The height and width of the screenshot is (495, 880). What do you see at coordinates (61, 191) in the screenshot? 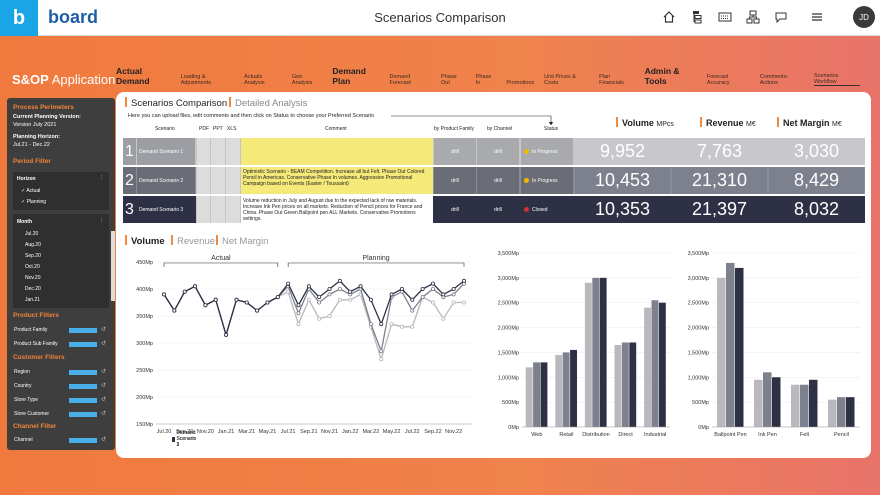
I see `horizon-filter: Horizon ⋮ ✓ Actual ✓ Planning` at bounding box center [61, 191].